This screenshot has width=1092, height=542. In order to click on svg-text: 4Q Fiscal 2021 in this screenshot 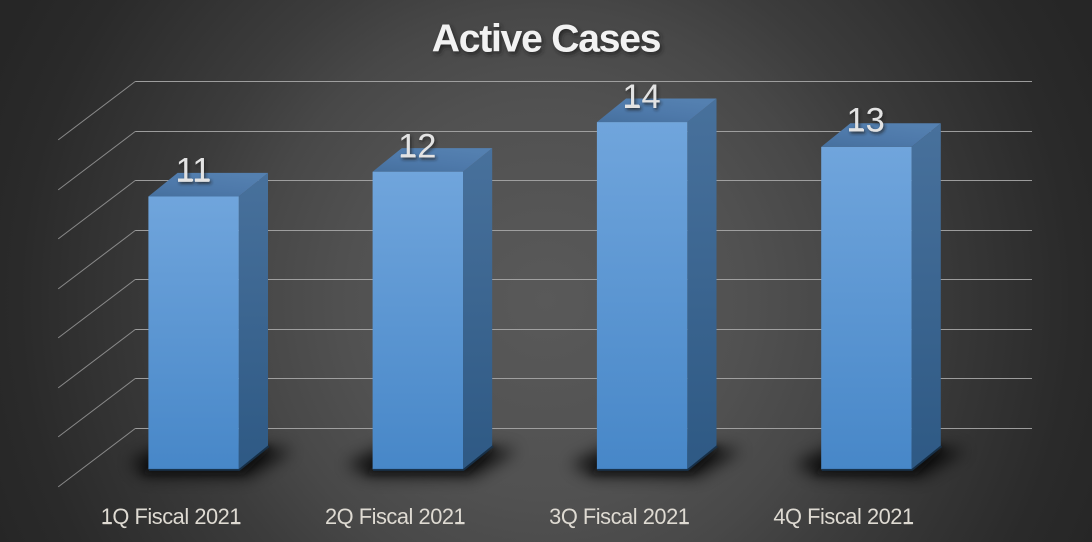, I will do `click(843, 516)`.